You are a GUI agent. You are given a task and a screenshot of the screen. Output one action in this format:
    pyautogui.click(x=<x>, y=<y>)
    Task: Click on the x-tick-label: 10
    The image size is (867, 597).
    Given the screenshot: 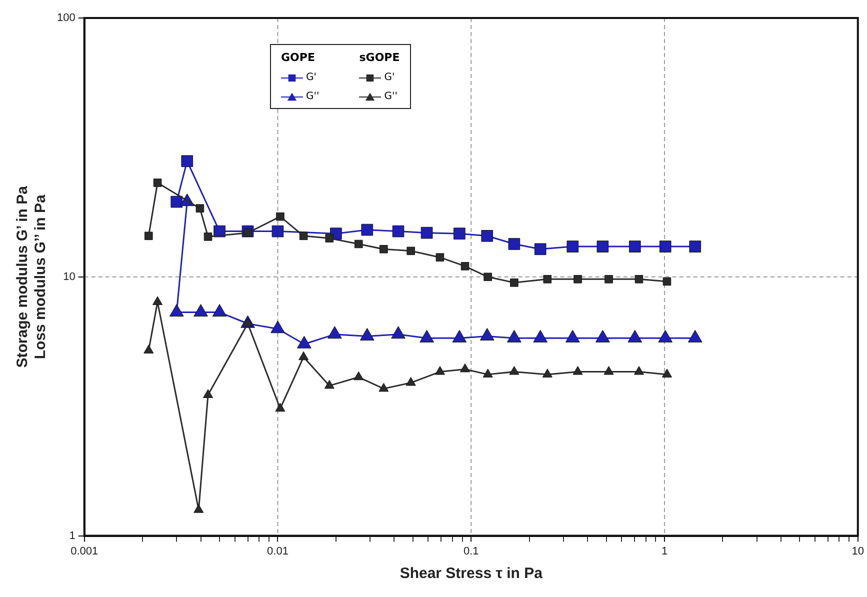 What is the action you would take?
    pyautogui.click(x=858, y=551)
    